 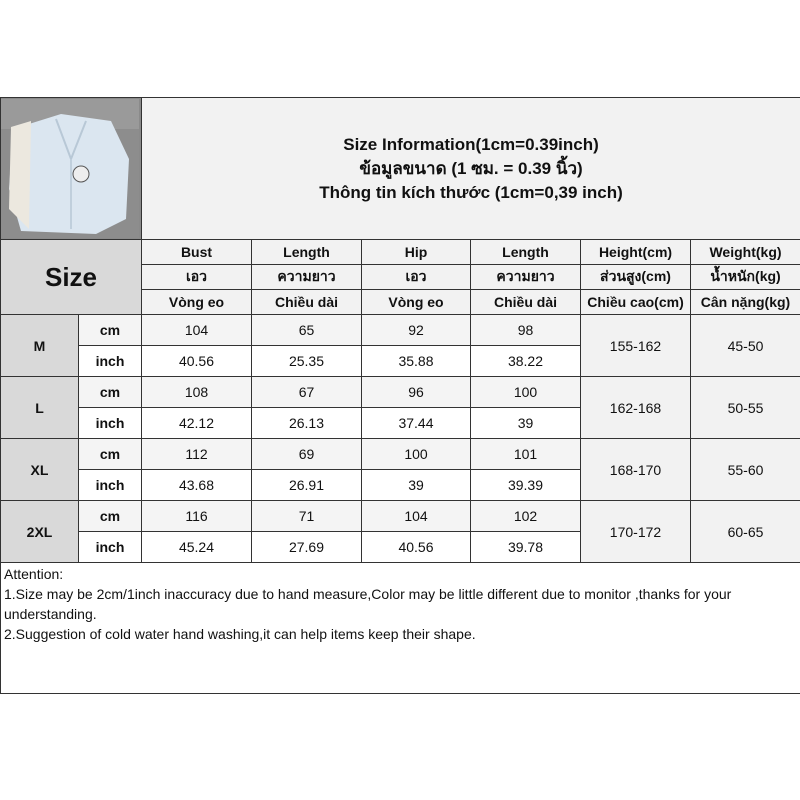 What do you see at coordinates (306, 454) in the screenshot?
I see `cm-value: 69` at bounding box center [306, 454].